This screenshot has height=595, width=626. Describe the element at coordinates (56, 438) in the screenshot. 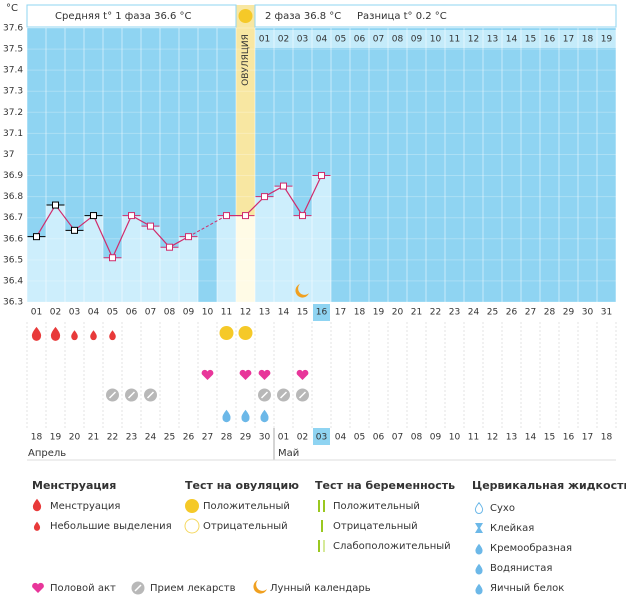

I see `date-label: 19` at that location.